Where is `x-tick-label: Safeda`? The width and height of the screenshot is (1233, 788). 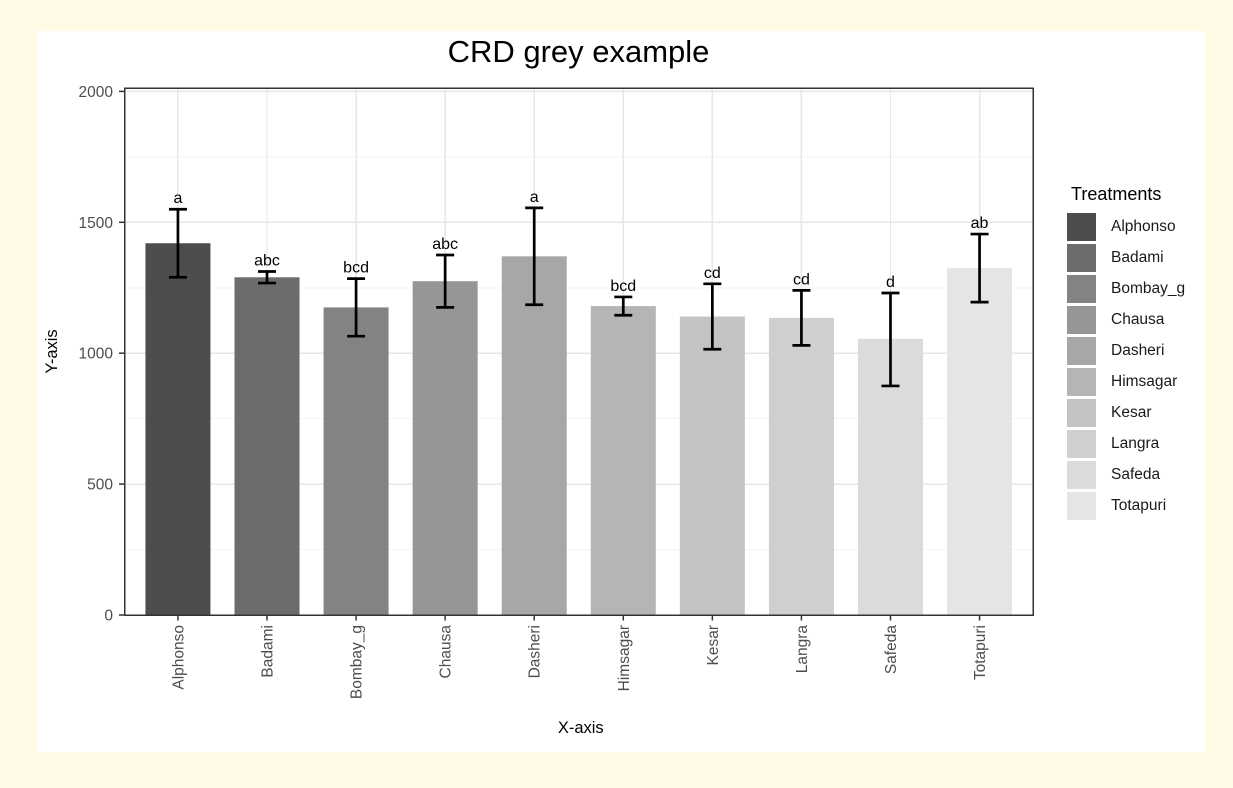 x-tick-label: Safeda is located at coordinates (891, 650).